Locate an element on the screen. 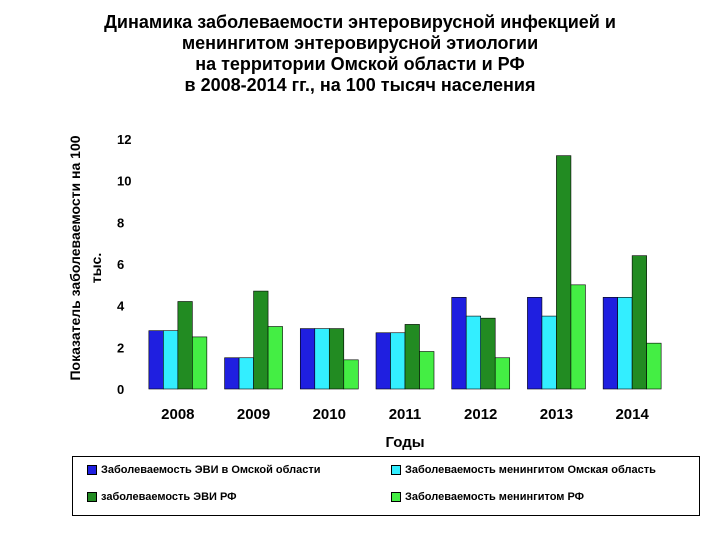 Image resolution: width=720 pixels, height=540 pixels. legend-item: Заболеваемость ЭВИ в Омской области is located at coordinates (204, 470).